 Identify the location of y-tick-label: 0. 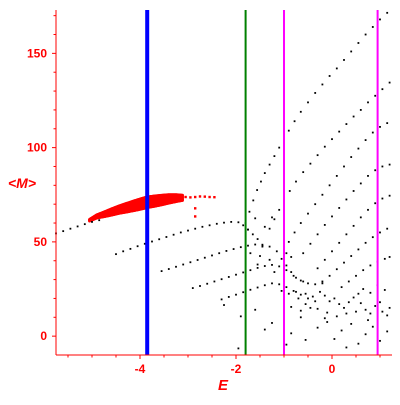
(43, 336).